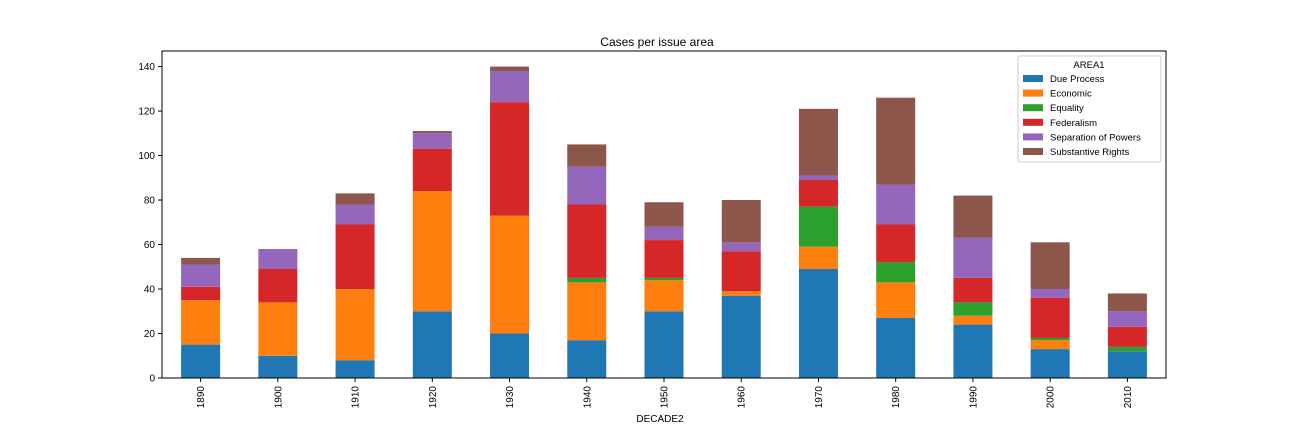 This screenshot has width=1296, height=432. I want to click on bar-segment-economic-1930, so click(510, 274).